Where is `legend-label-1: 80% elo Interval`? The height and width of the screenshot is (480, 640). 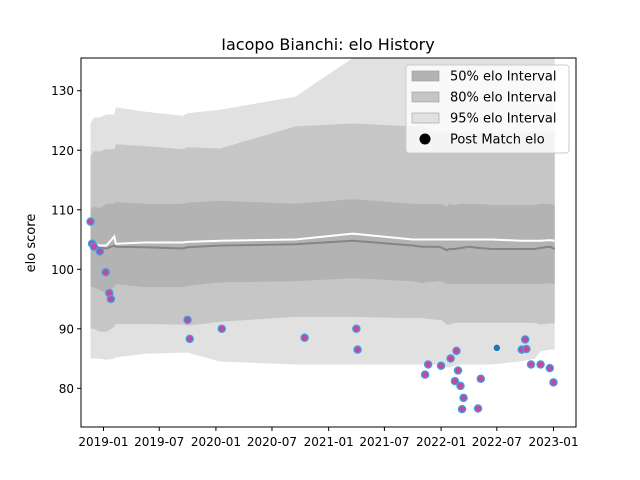
legend-label-1: 80% elo Interval is located at coordinates (503, 98).